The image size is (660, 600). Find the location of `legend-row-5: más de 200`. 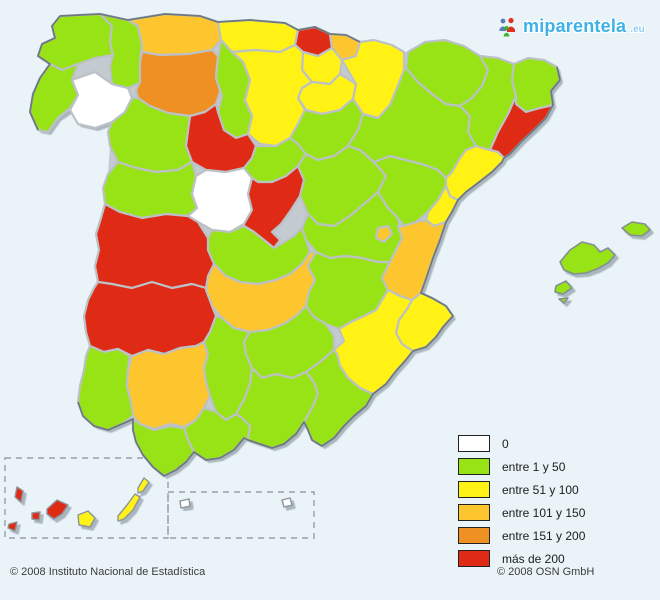

legend-row-5: más de 200 is located at coordinates (521, 558).